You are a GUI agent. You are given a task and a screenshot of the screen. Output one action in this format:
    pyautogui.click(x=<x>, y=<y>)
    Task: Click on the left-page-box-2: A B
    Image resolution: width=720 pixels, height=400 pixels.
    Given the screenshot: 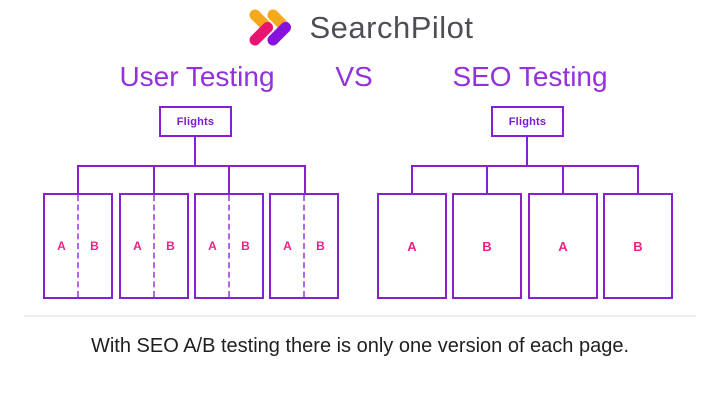 What is the action you would take?
    pyautogui.click(x=154, y=246)
    